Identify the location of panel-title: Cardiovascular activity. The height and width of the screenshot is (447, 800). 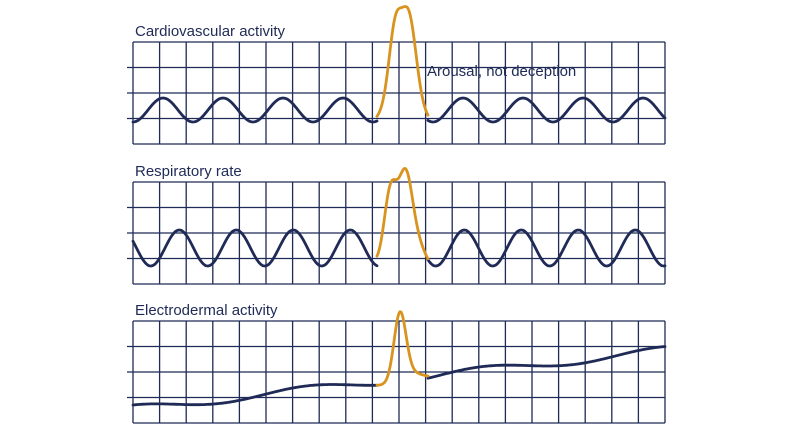
(210, 31).